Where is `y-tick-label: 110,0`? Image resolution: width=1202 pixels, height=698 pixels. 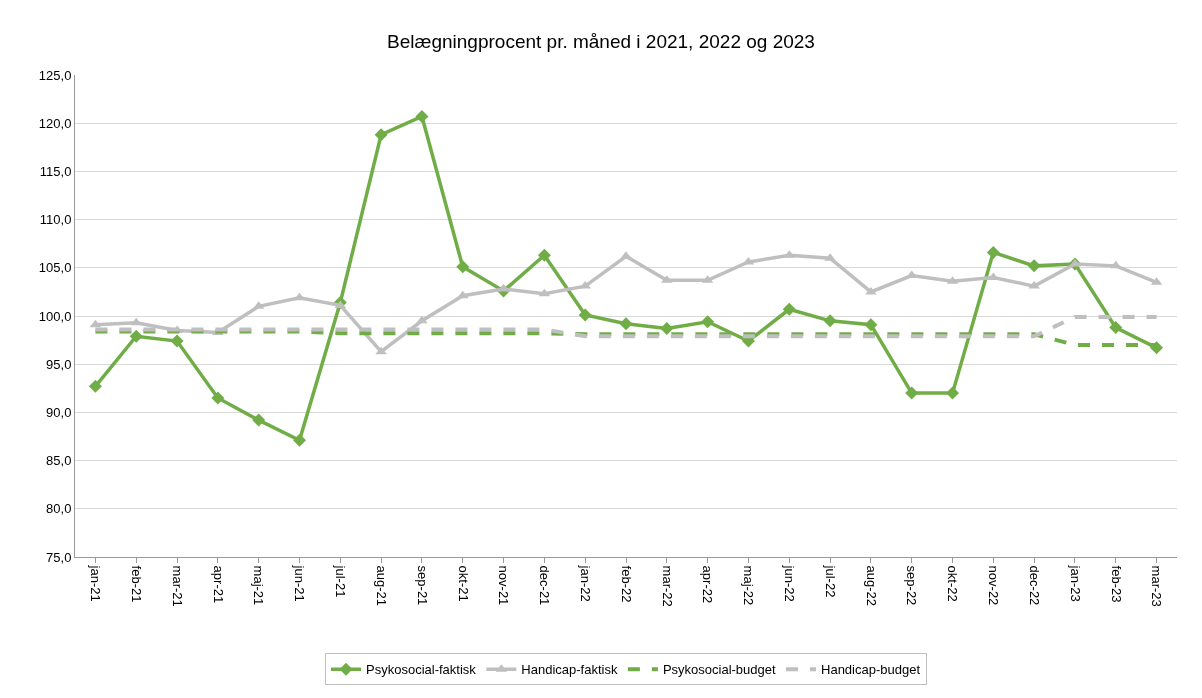 y-tick-label: 110,0 is located at coordinates (55, 220).